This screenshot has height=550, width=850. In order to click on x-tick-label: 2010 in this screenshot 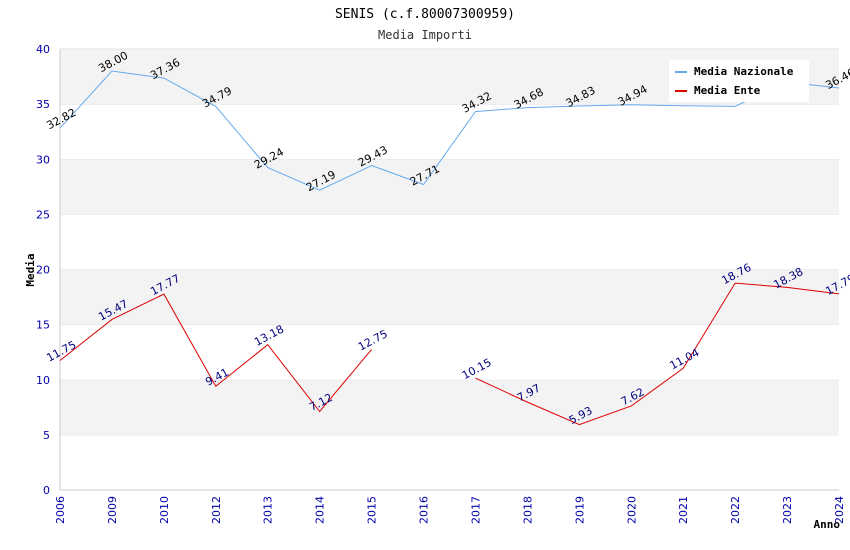, I will do `click(164, 510)`.